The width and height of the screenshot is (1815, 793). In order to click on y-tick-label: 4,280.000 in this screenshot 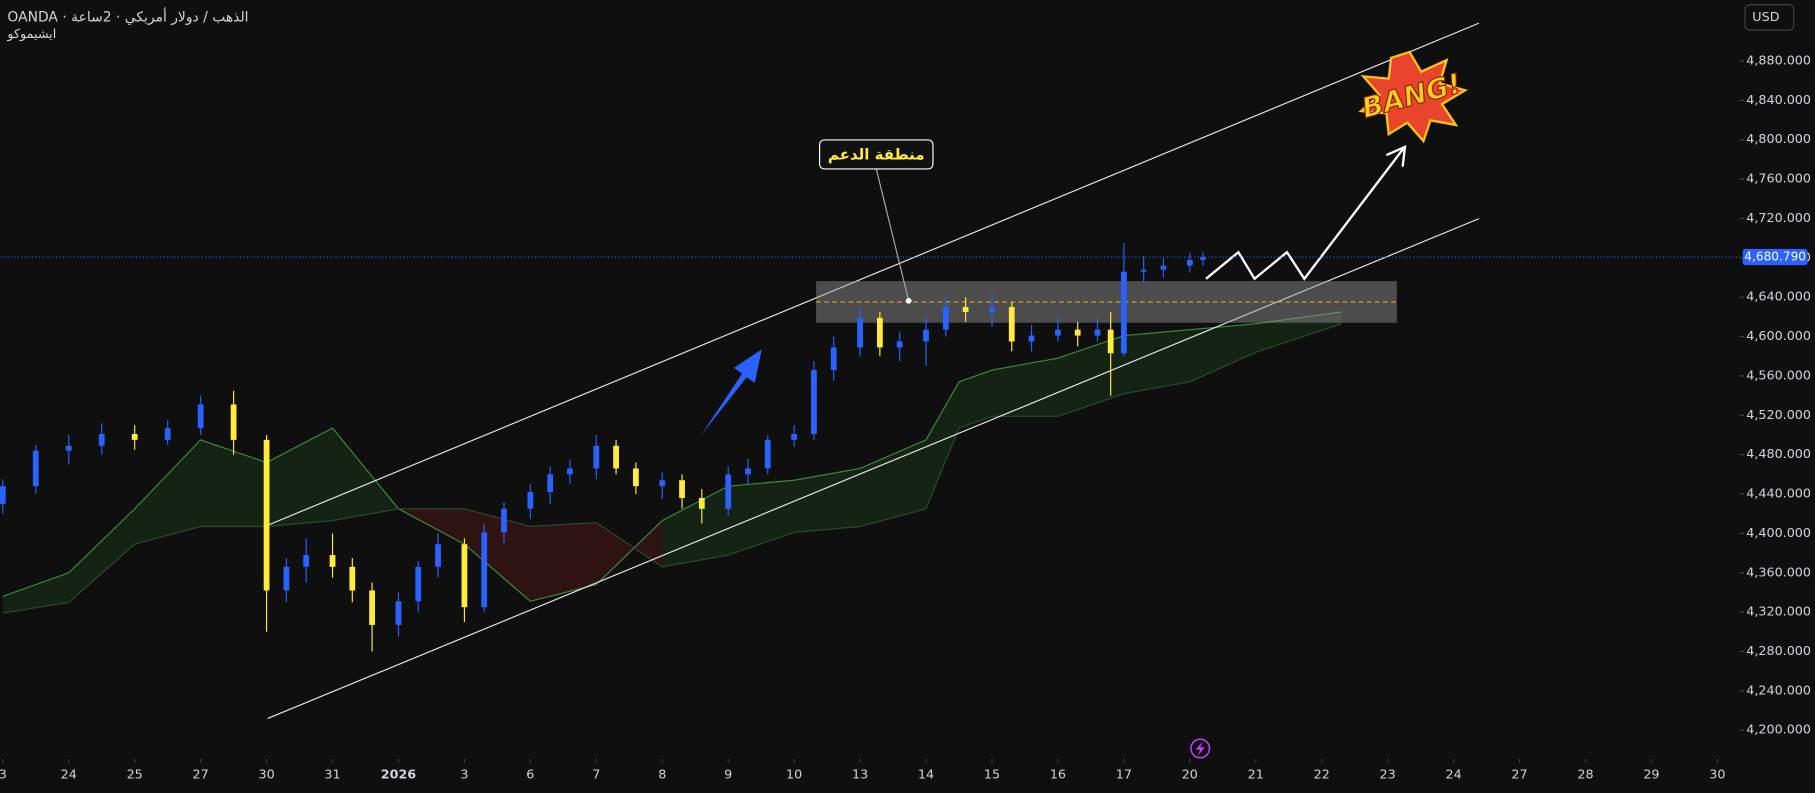, I will do `click(1778, 650)`.